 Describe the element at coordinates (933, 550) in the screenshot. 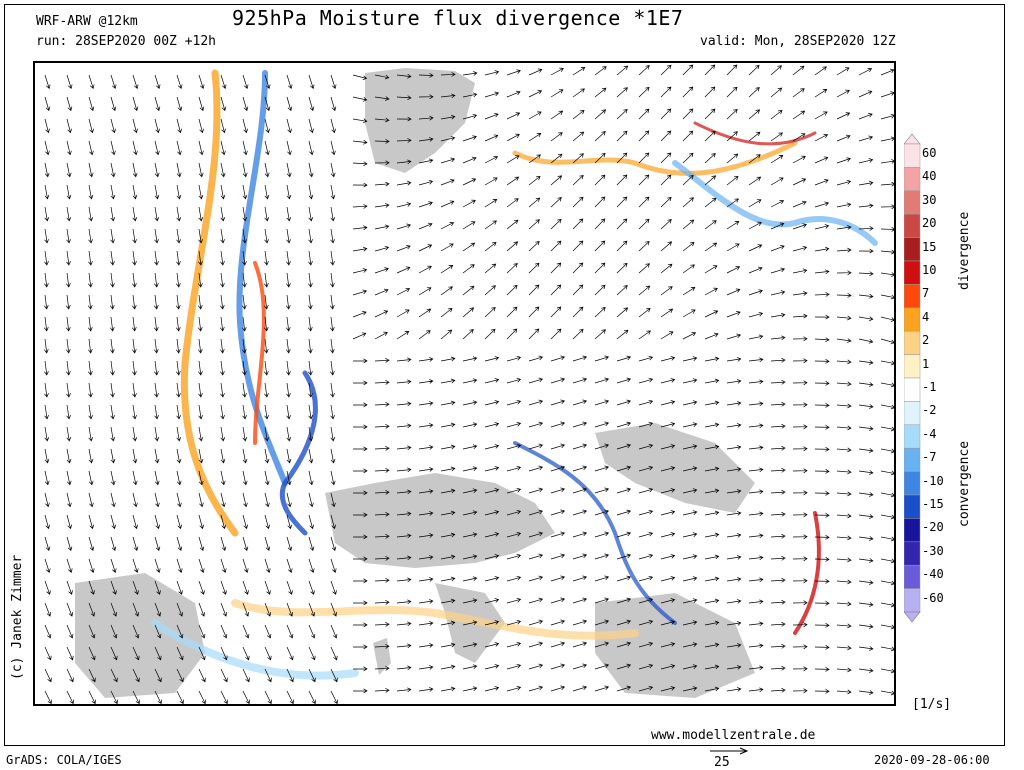

I see `colorbar-tick-label: -30` at that location.